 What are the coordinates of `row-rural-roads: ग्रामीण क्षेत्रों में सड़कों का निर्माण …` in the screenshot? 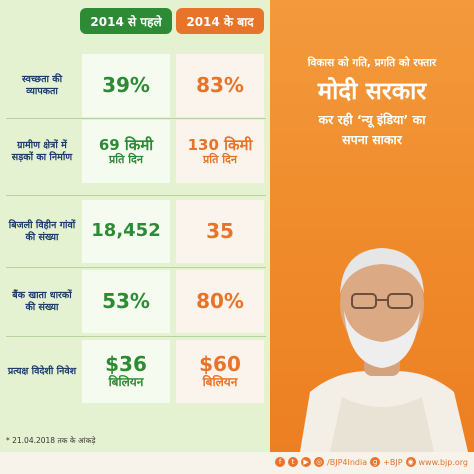 It's located at (134, 151).